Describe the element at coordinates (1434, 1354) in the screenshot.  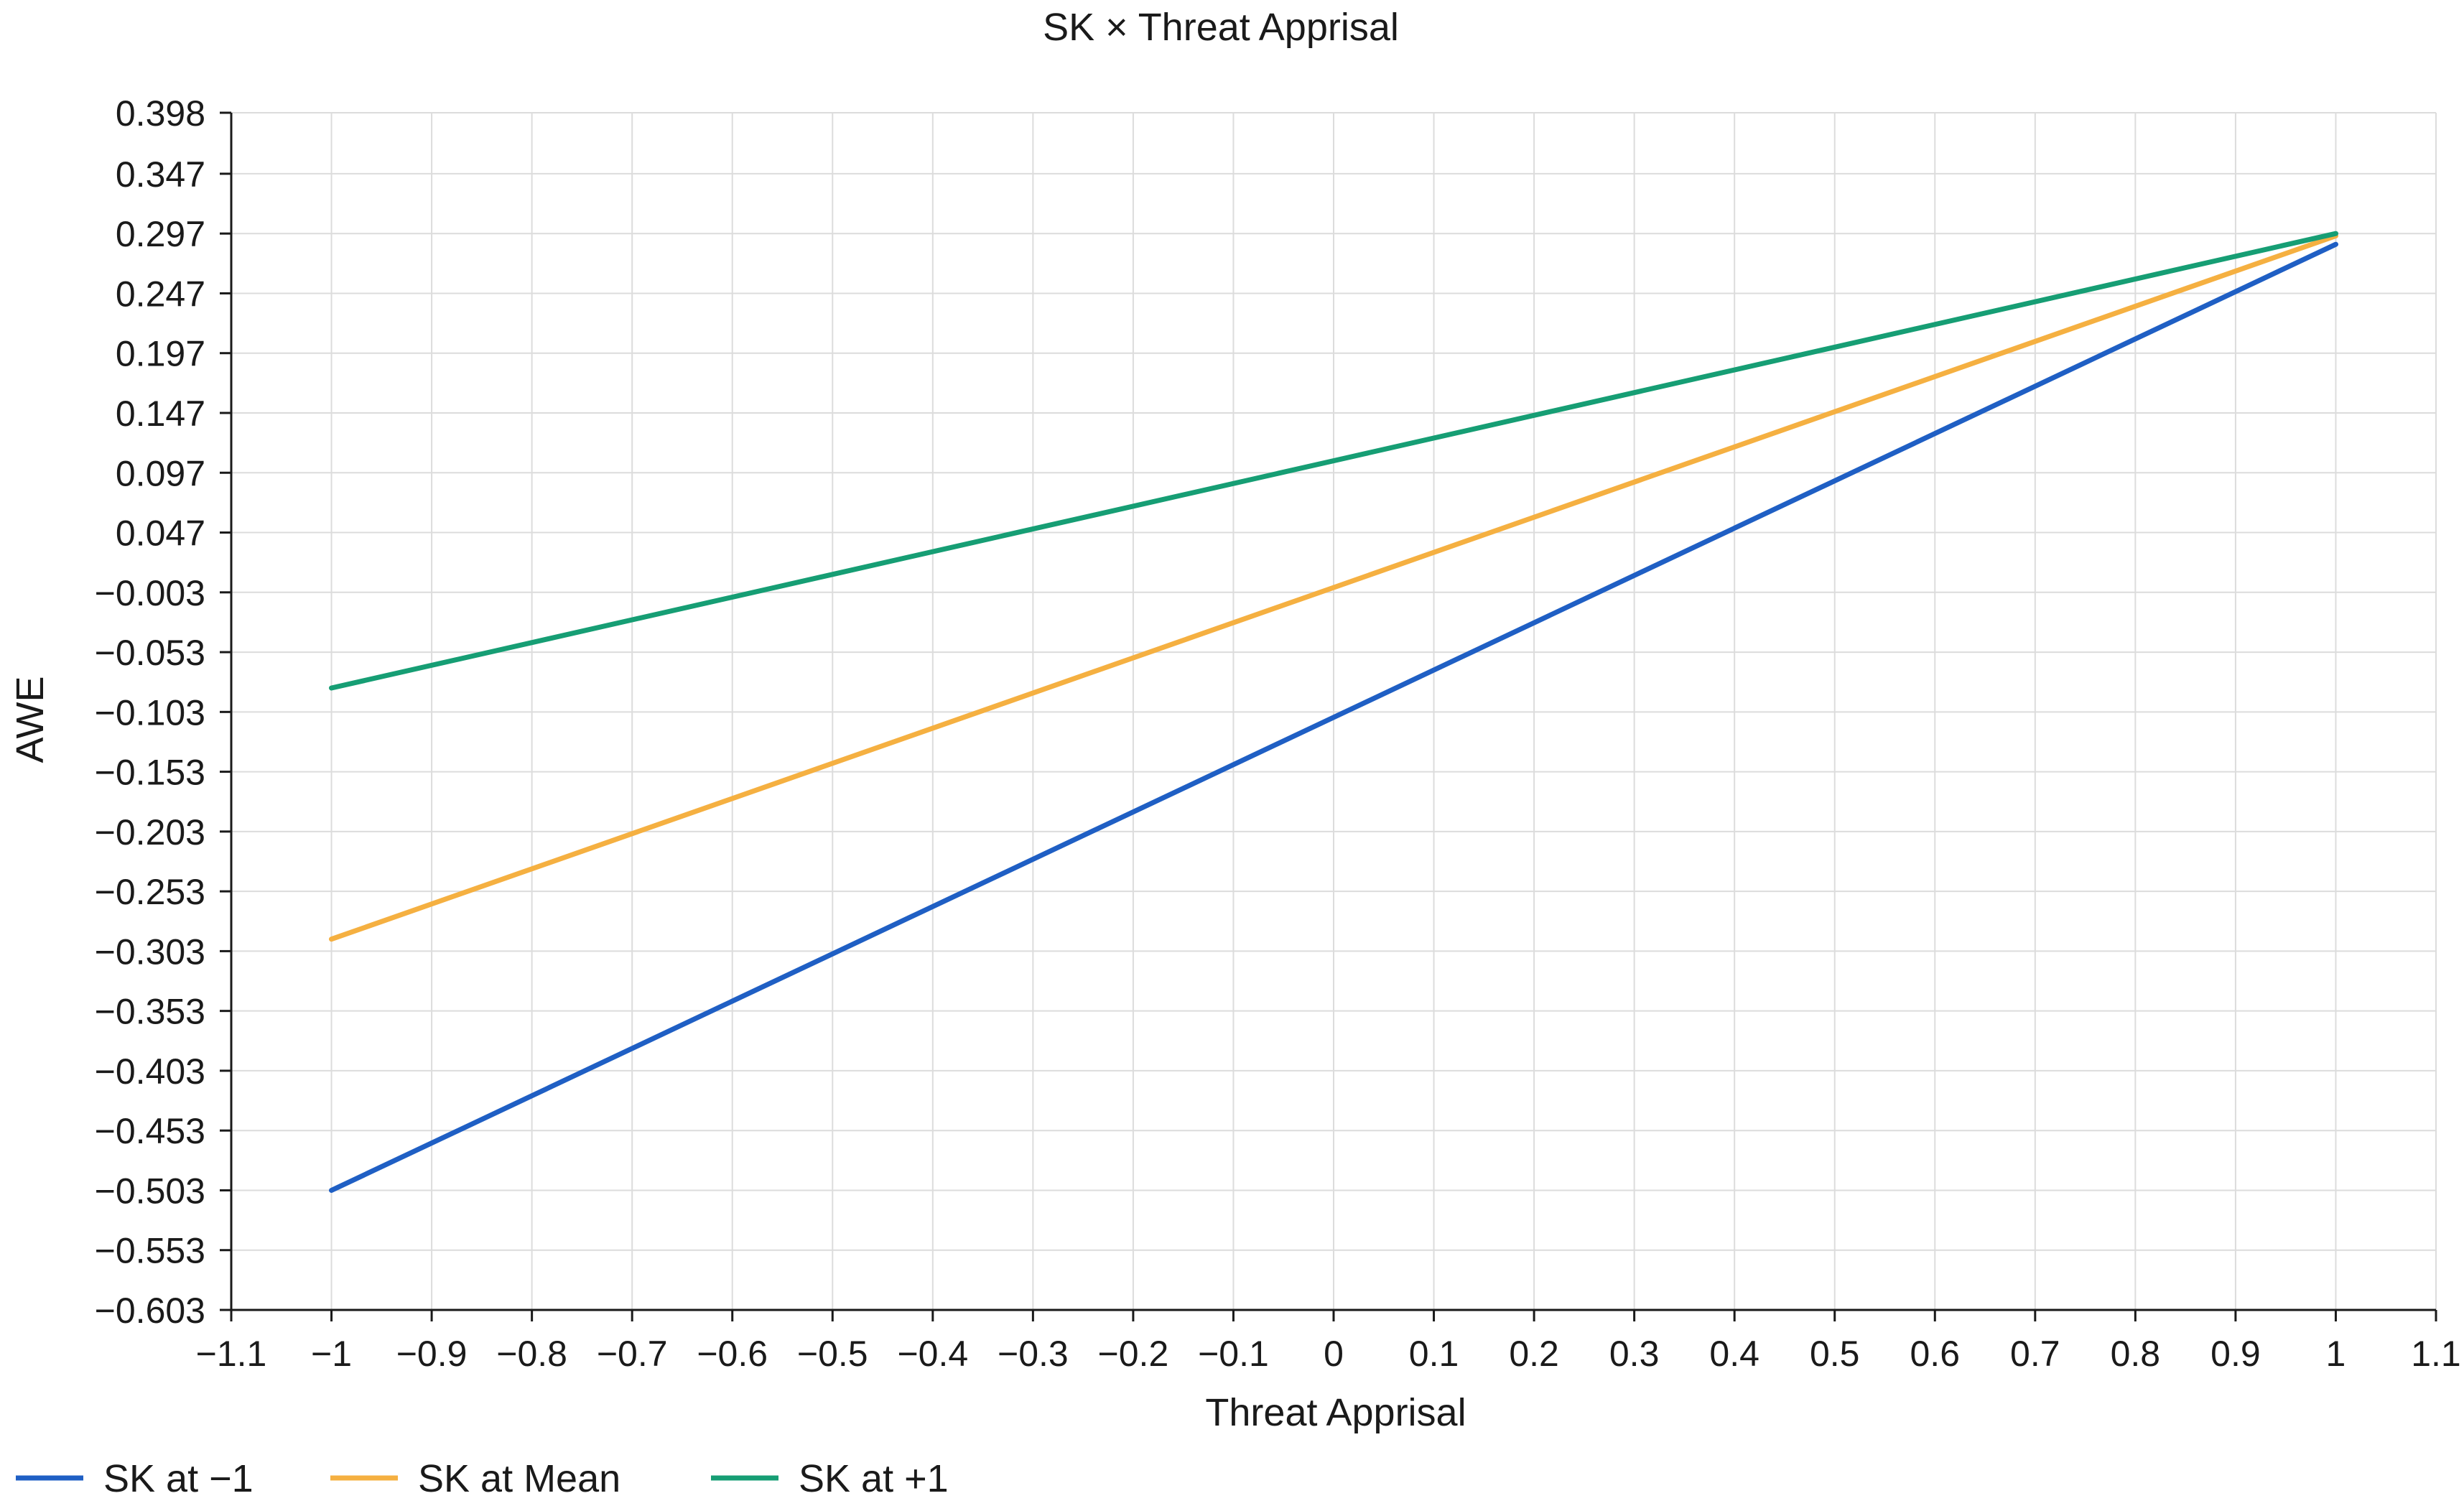
I see `x-tick-label: 0.1` at that location.